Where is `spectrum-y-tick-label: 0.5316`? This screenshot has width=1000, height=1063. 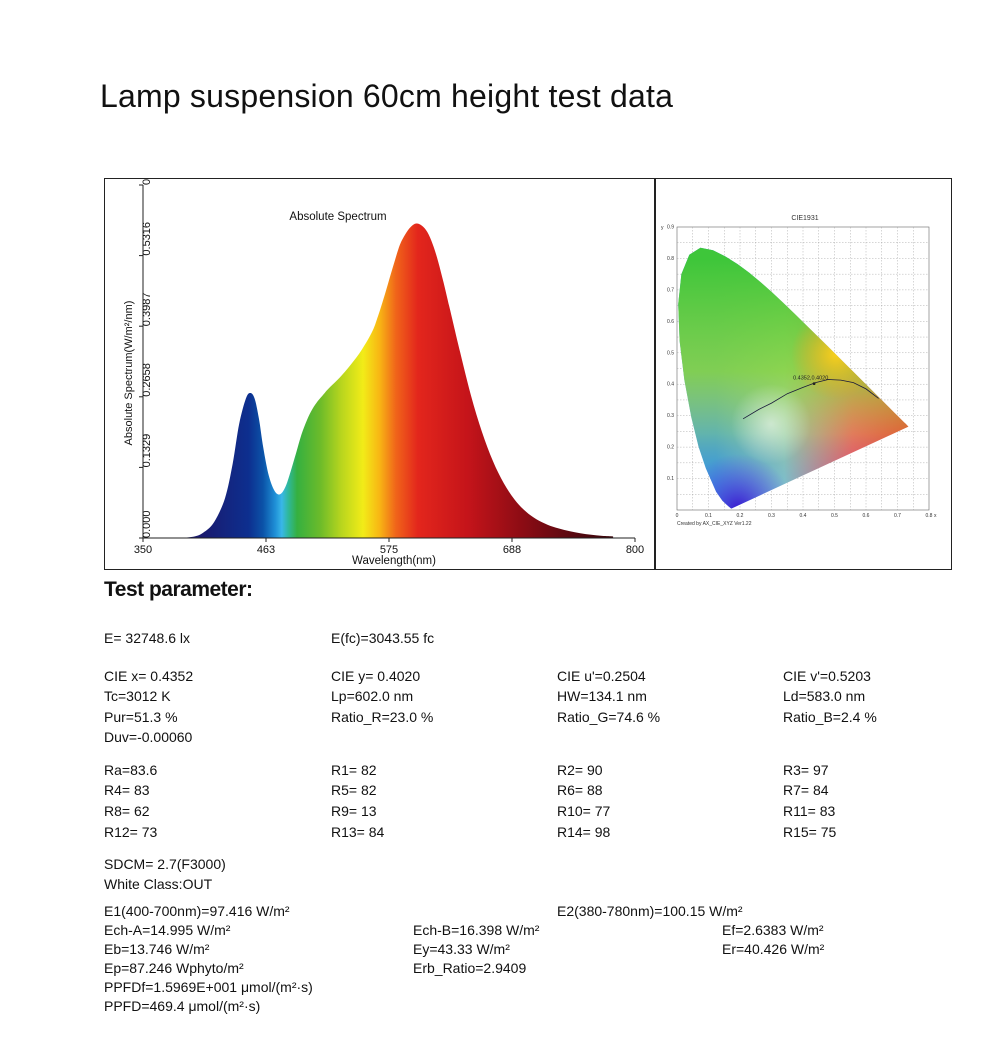
spectrum-y-tick-label: 0.5316 is located at coordinates (147, 239).